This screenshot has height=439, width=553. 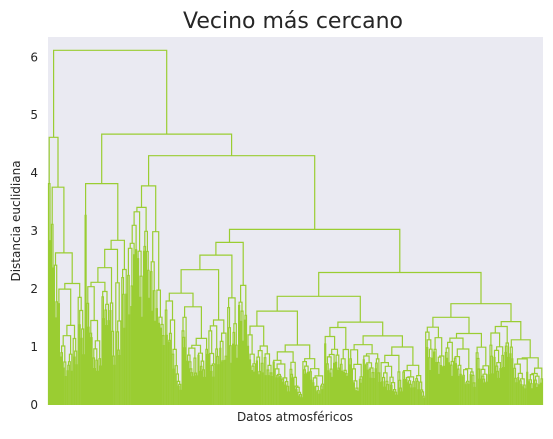 What do you see at coordinates (34, 347) in the screenshot?
I see `y-tick-label: 1` at bounding box center [34, 347].